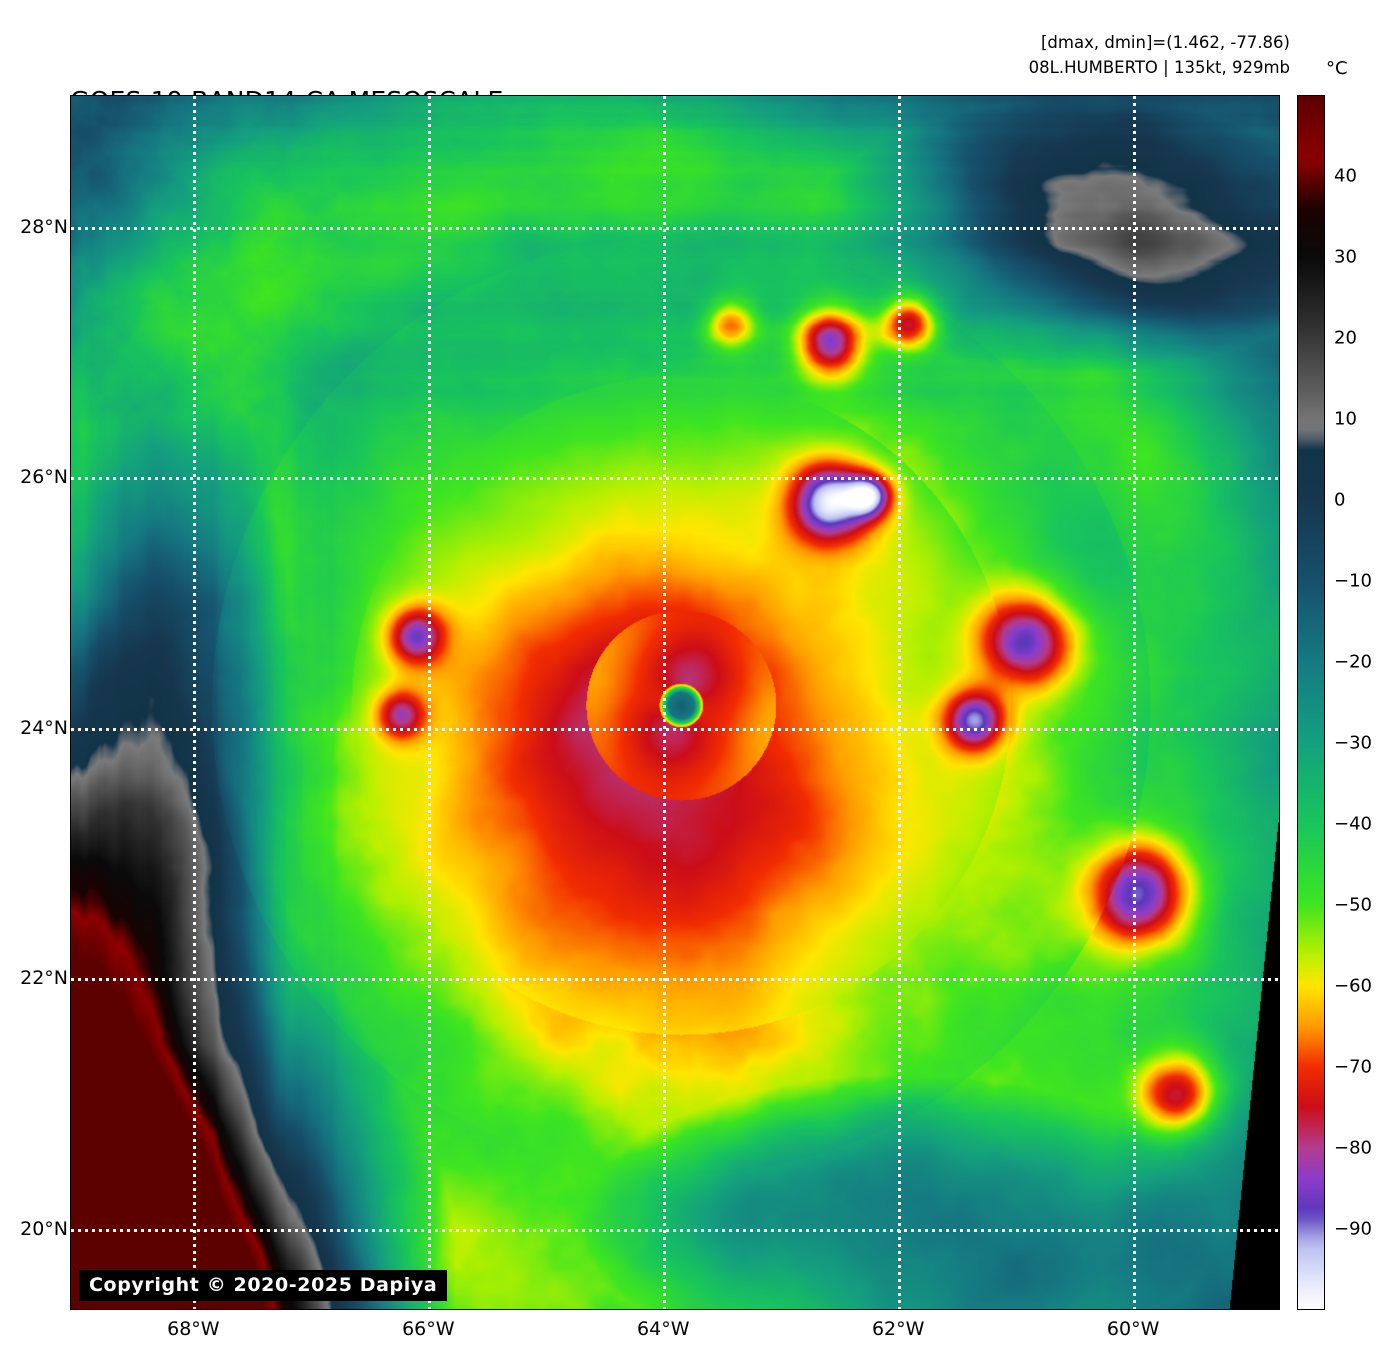  I want to click on temperature-colorbar, so click(1311, 702).